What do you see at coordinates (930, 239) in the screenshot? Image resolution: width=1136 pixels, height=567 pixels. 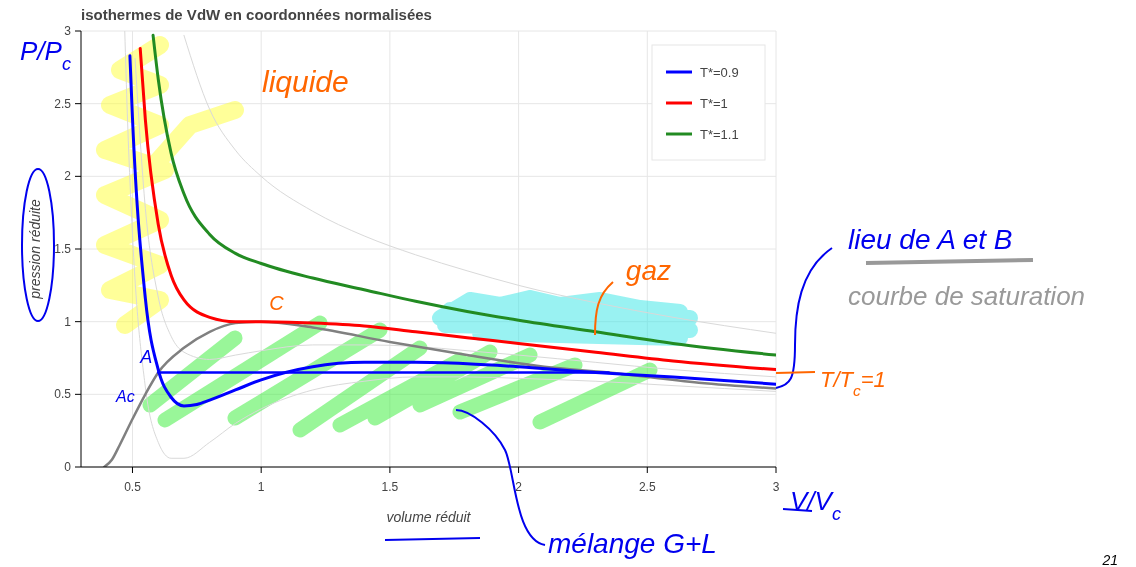 I see `annotation: lieu de A et B` at bounding box center [930, 239].